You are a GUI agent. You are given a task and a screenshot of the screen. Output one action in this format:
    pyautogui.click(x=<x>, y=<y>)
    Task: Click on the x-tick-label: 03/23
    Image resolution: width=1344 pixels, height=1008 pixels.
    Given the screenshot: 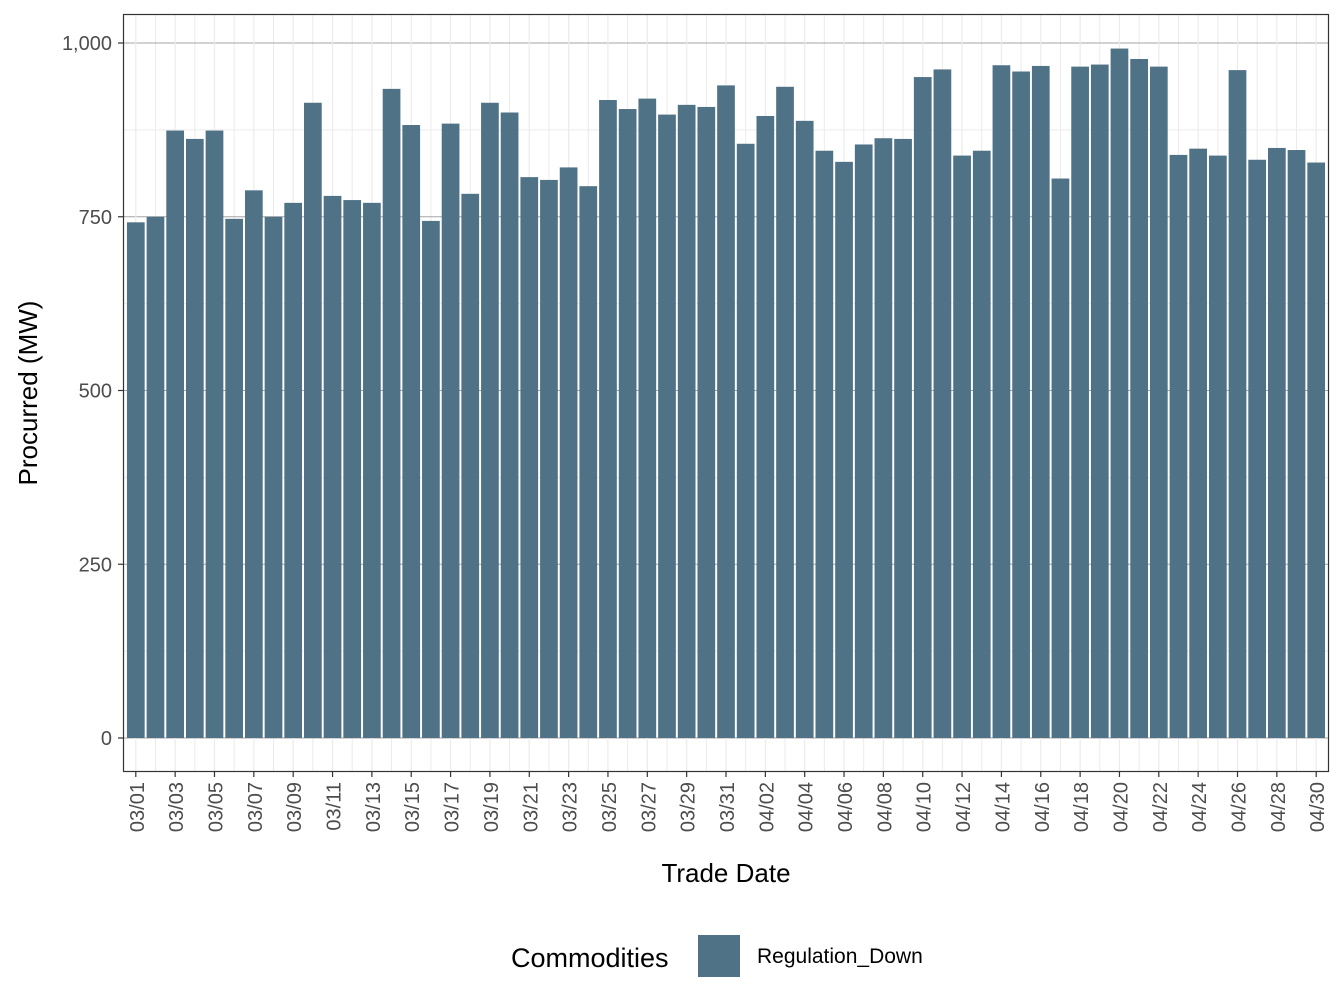 What is the action you would take?
    pyautogui.click(x=571, y=807)
    